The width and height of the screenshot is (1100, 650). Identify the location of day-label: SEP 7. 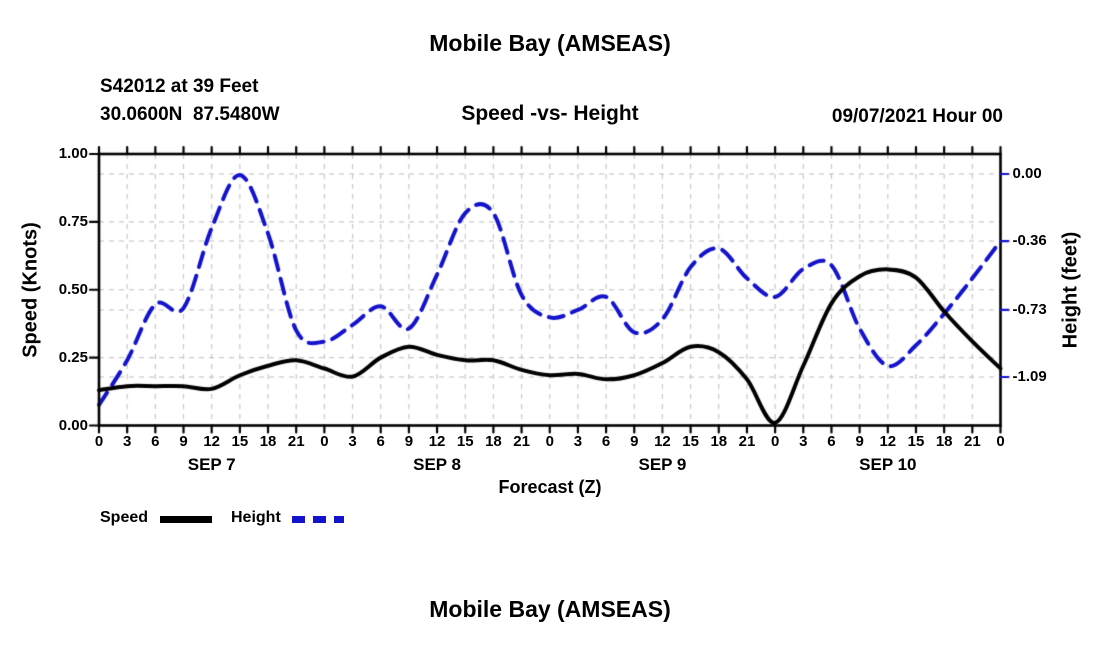
(211, 464).